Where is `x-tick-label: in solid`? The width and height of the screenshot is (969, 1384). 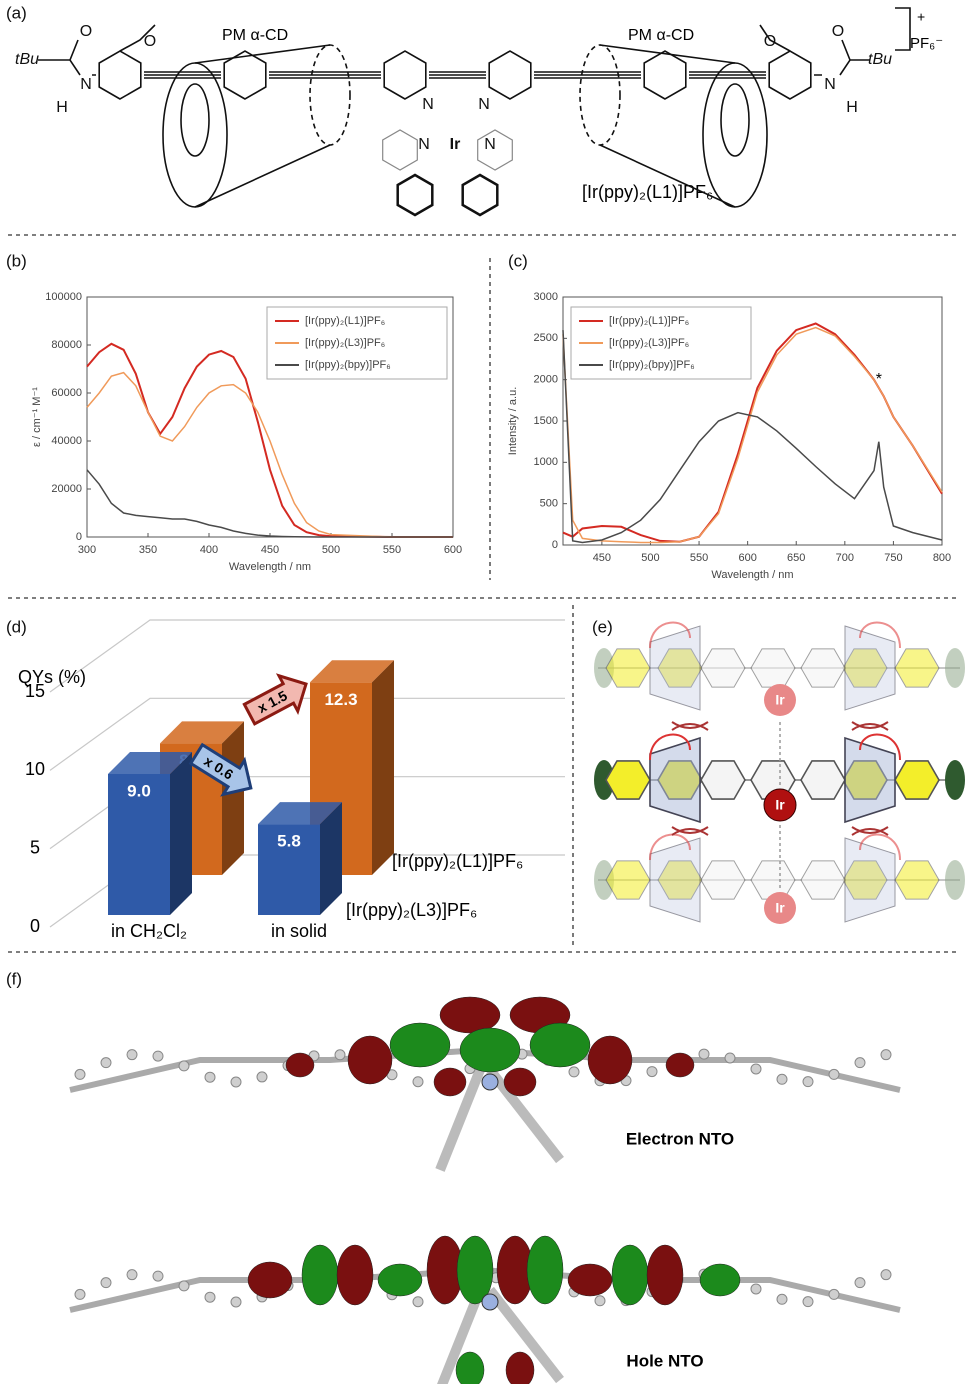 x-tick-label: in solid is located at coordinates (299, 931).